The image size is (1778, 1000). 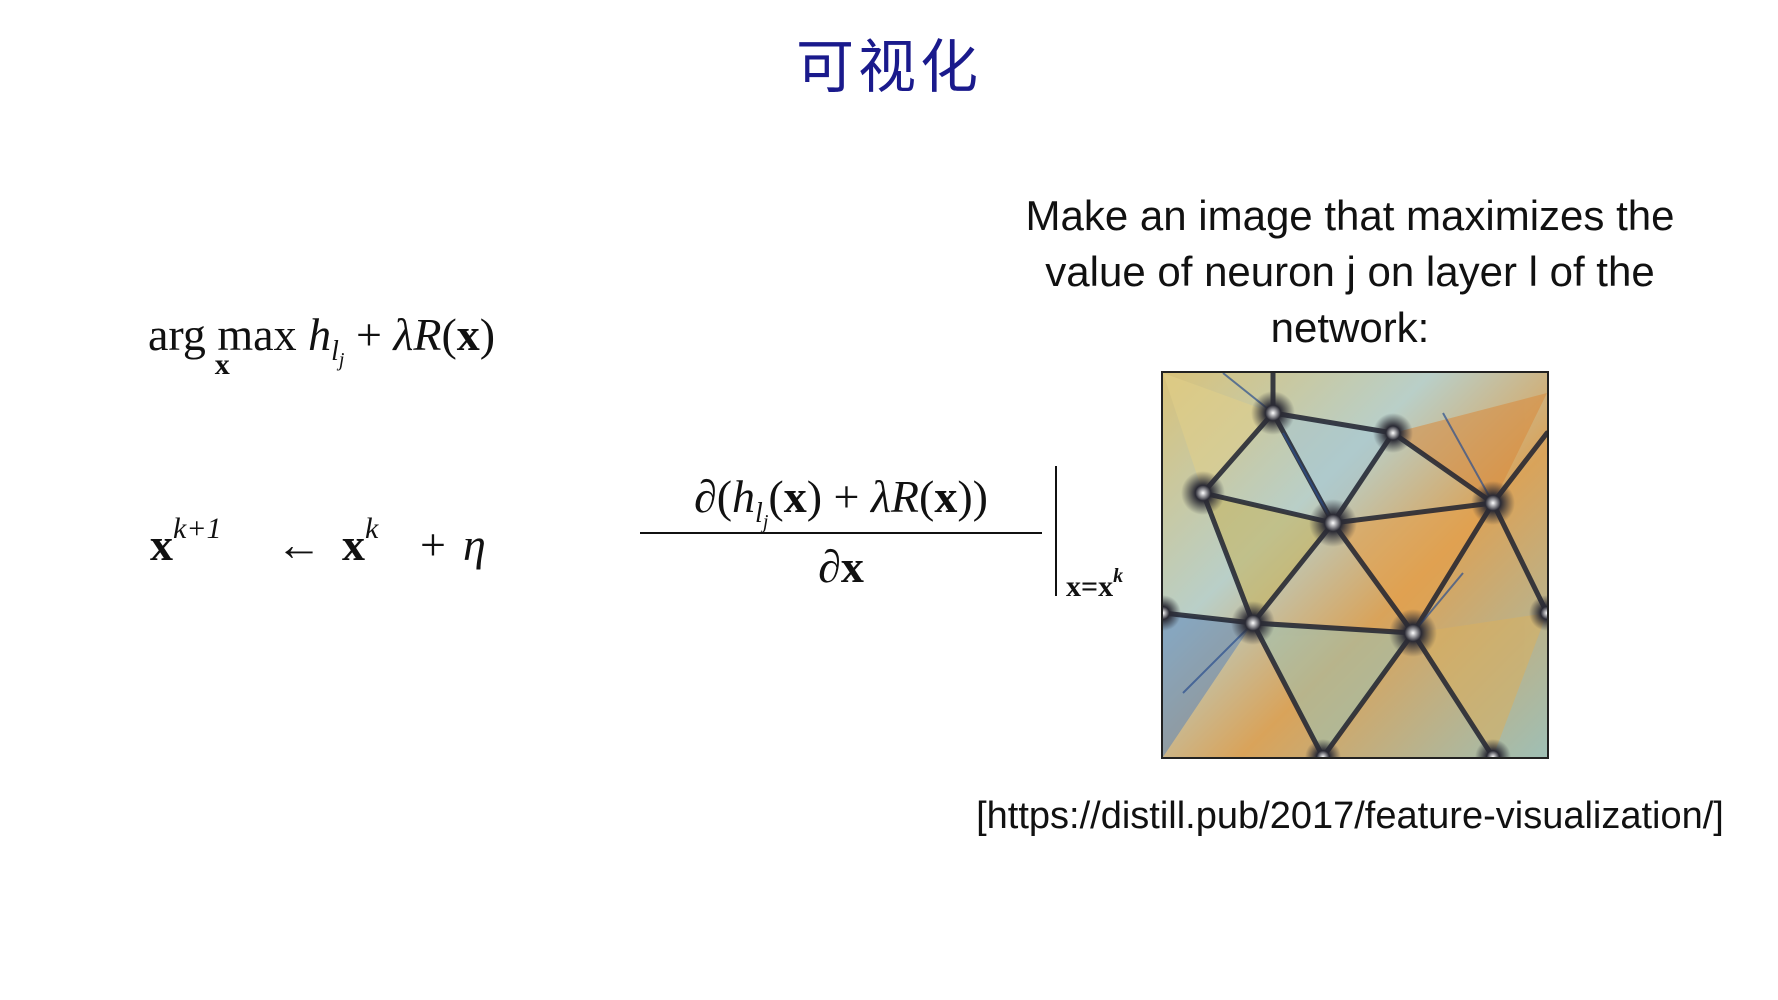 What do you see at coordinates (222, 345) in the screenshot?
I see `argmax-operator: arg max x` at bounding box center [222, 345].